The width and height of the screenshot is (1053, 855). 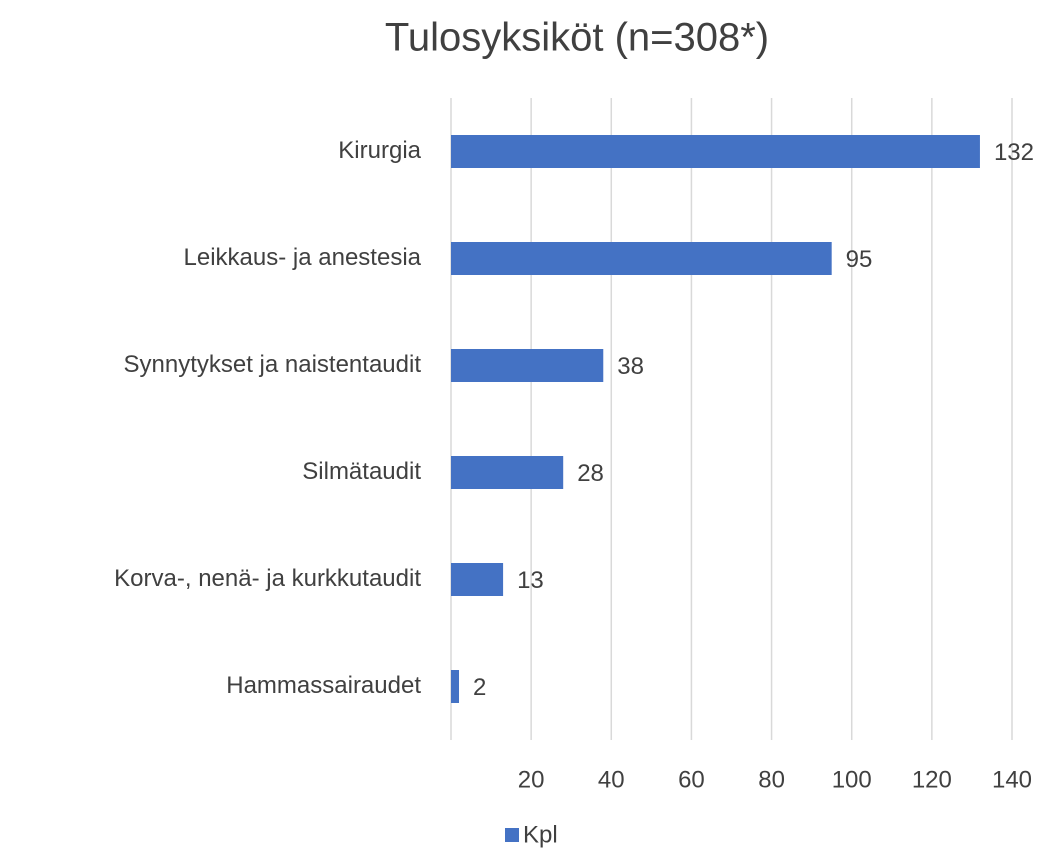 I want to click on x-tick-label: 100, so click(x=852, y=779).